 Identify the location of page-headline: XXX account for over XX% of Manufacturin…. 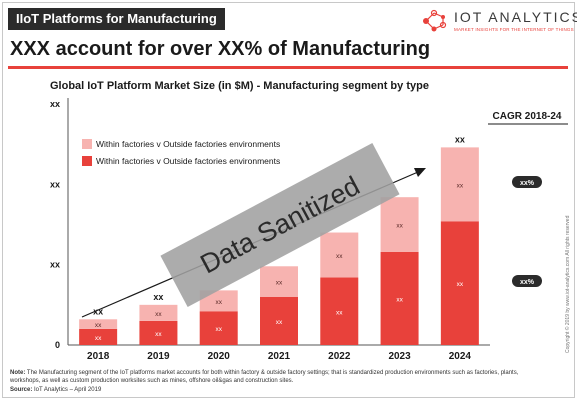
(220, 49).